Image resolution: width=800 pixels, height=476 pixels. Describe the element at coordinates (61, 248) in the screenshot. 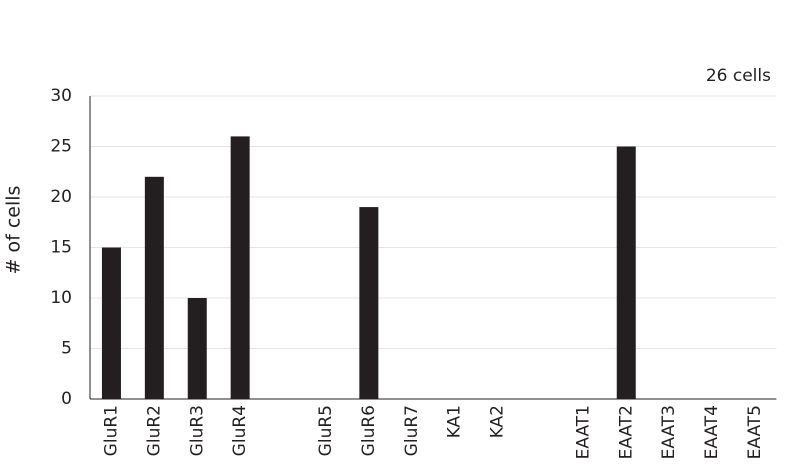

I see `y-tick-label: 15` at that location.